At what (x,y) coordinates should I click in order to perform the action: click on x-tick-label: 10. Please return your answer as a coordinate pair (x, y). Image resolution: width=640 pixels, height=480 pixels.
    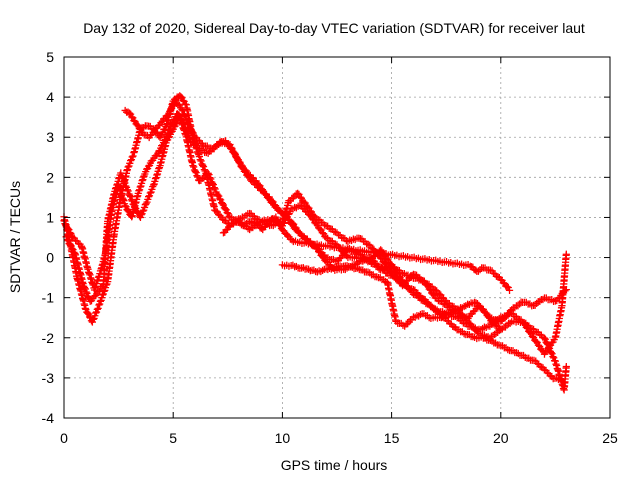
    Looking at the image, I should click on (283, 438).